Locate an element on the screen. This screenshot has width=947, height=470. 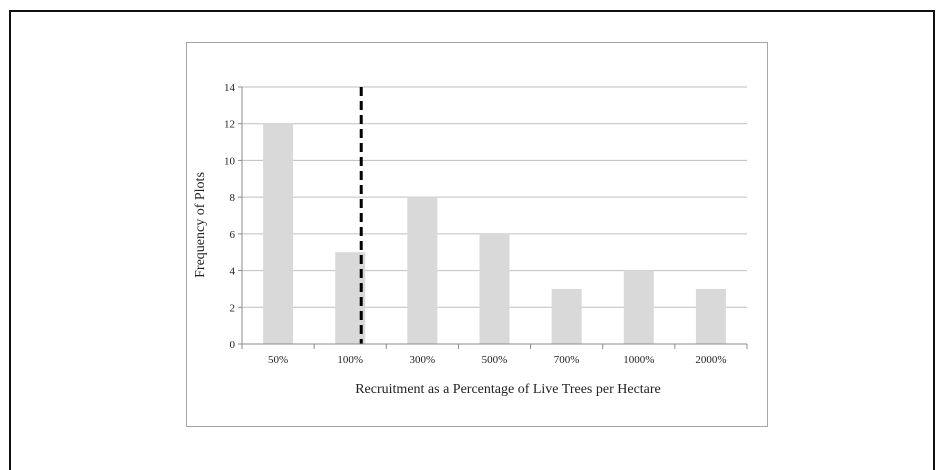
bar-500pct is located at coordinates (494, 288).